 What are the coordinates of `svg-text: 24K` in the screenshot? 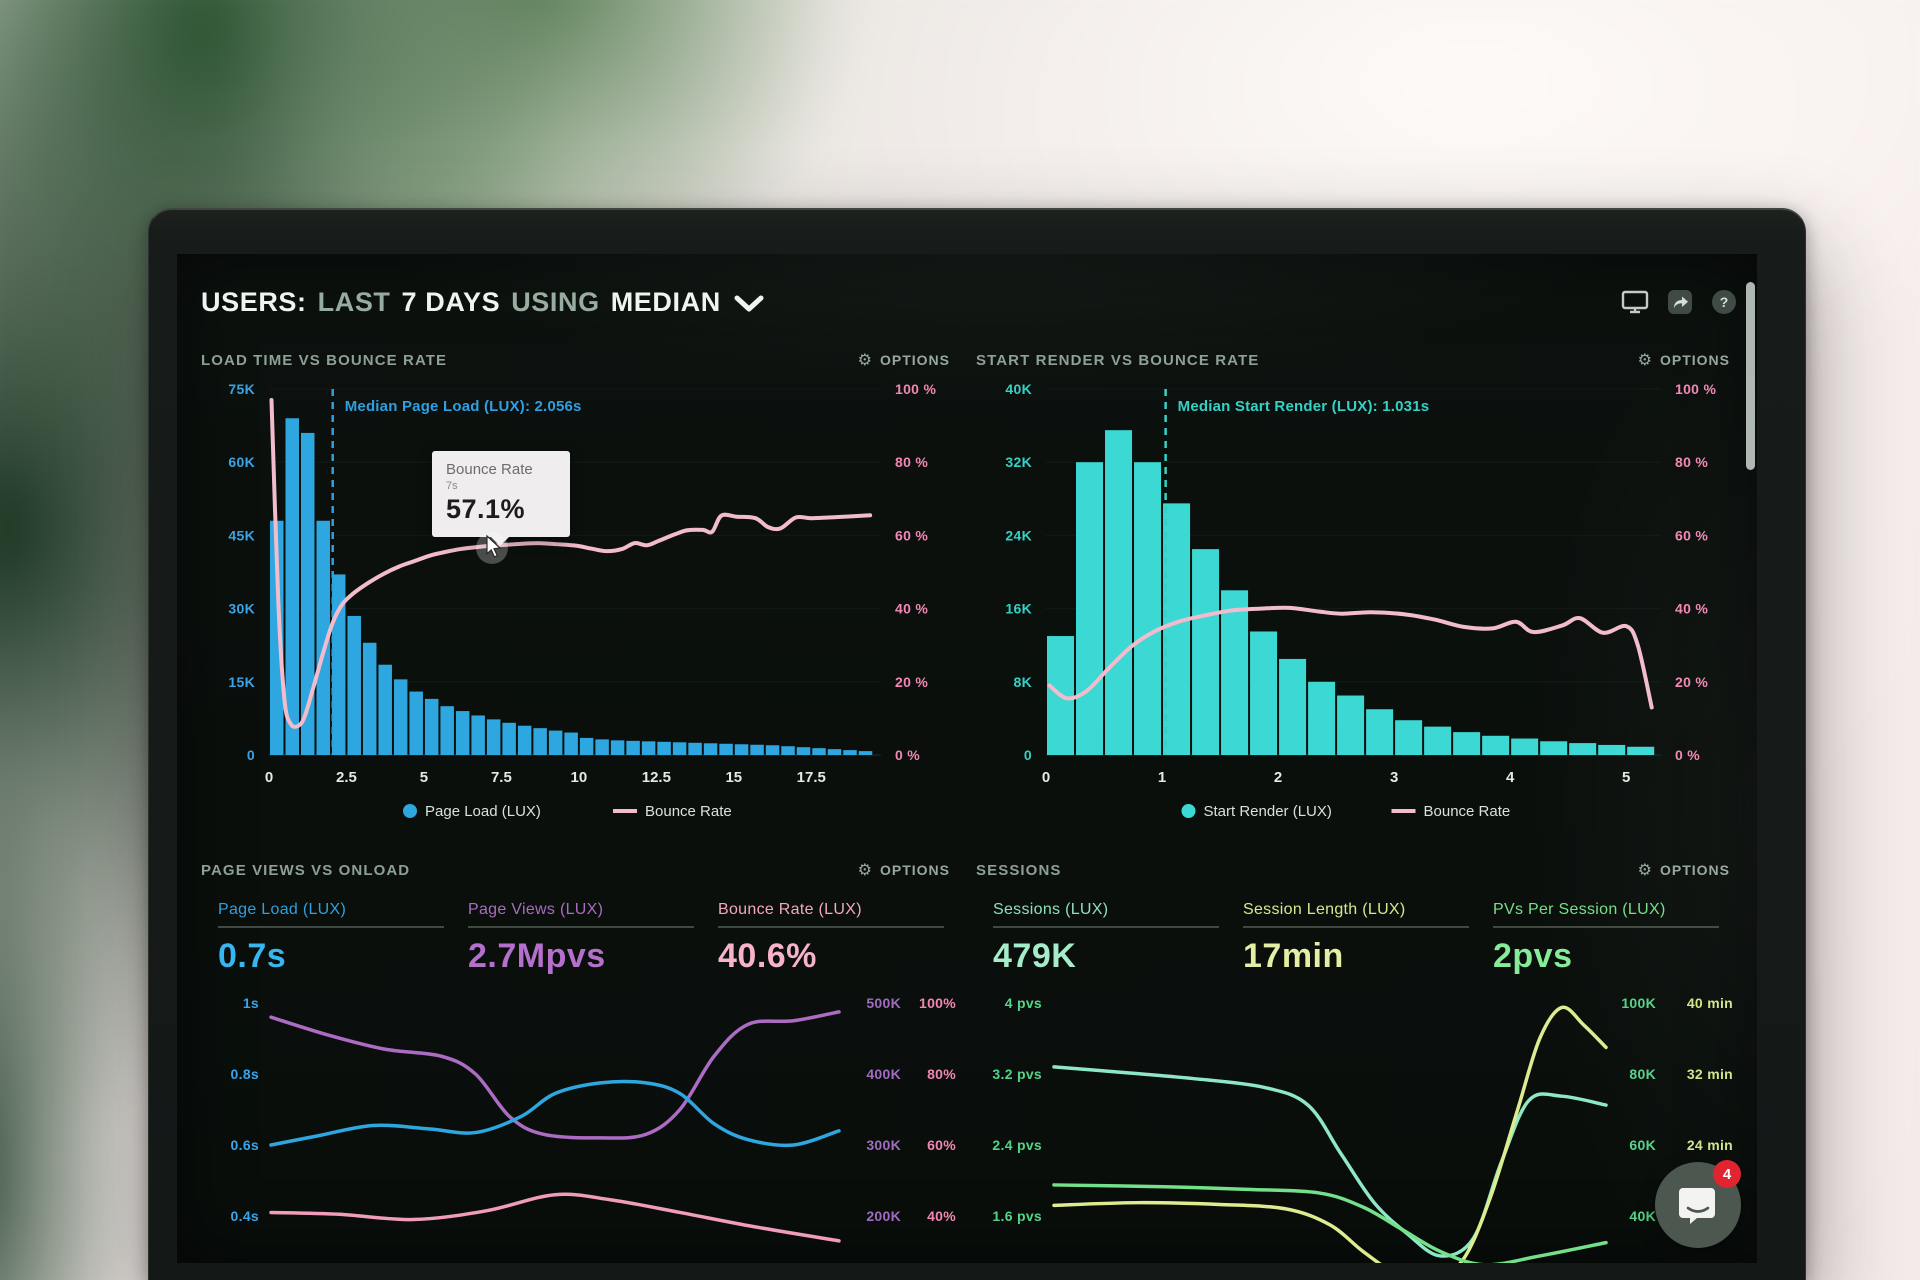 It's located at (1018, 535).